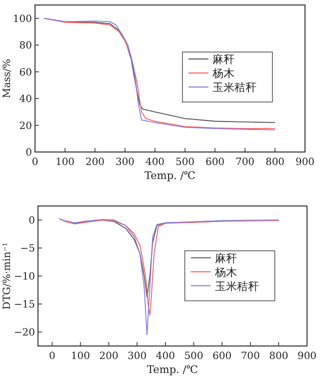  Describe the element at coordinates (7, 276) in the screenshot. I see `y-axis-title: DTG/%·min⁻¹` at that location.